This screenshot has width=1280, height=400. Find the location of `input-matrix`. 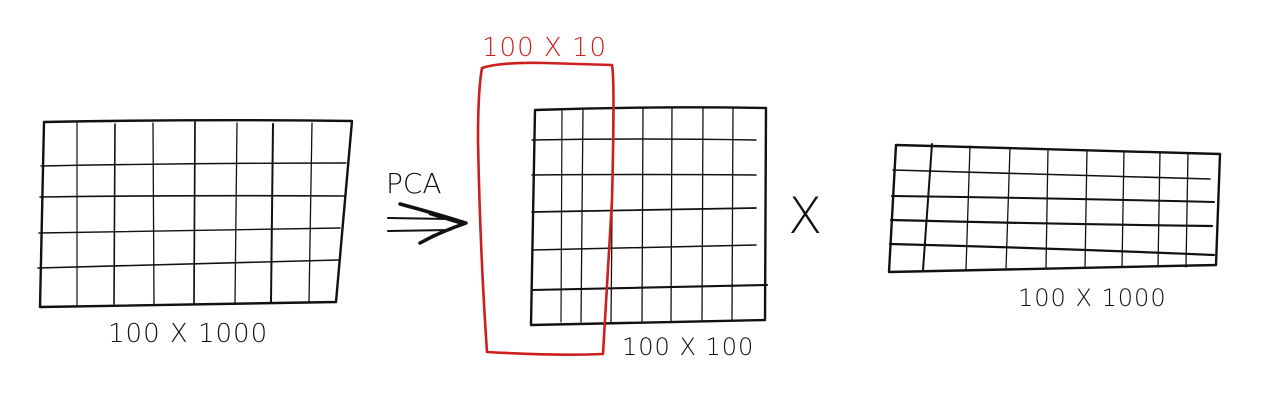

input-matrix is located at coordinates (195, 214).